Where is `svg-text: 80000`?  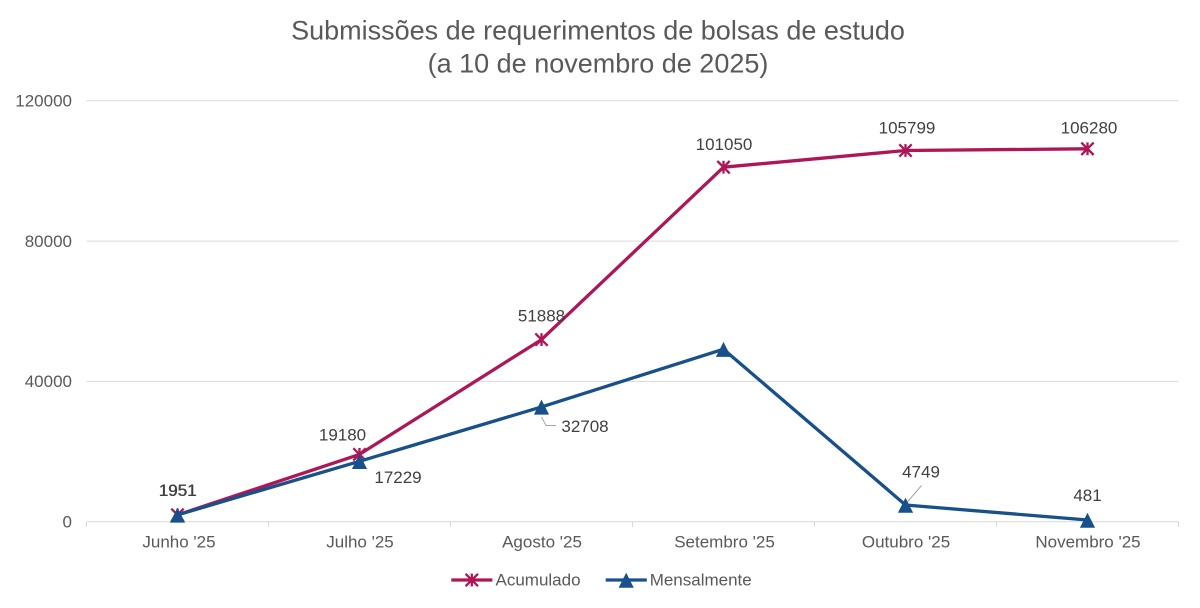 svg-text: 80000 is located at coordinates (48, 241).